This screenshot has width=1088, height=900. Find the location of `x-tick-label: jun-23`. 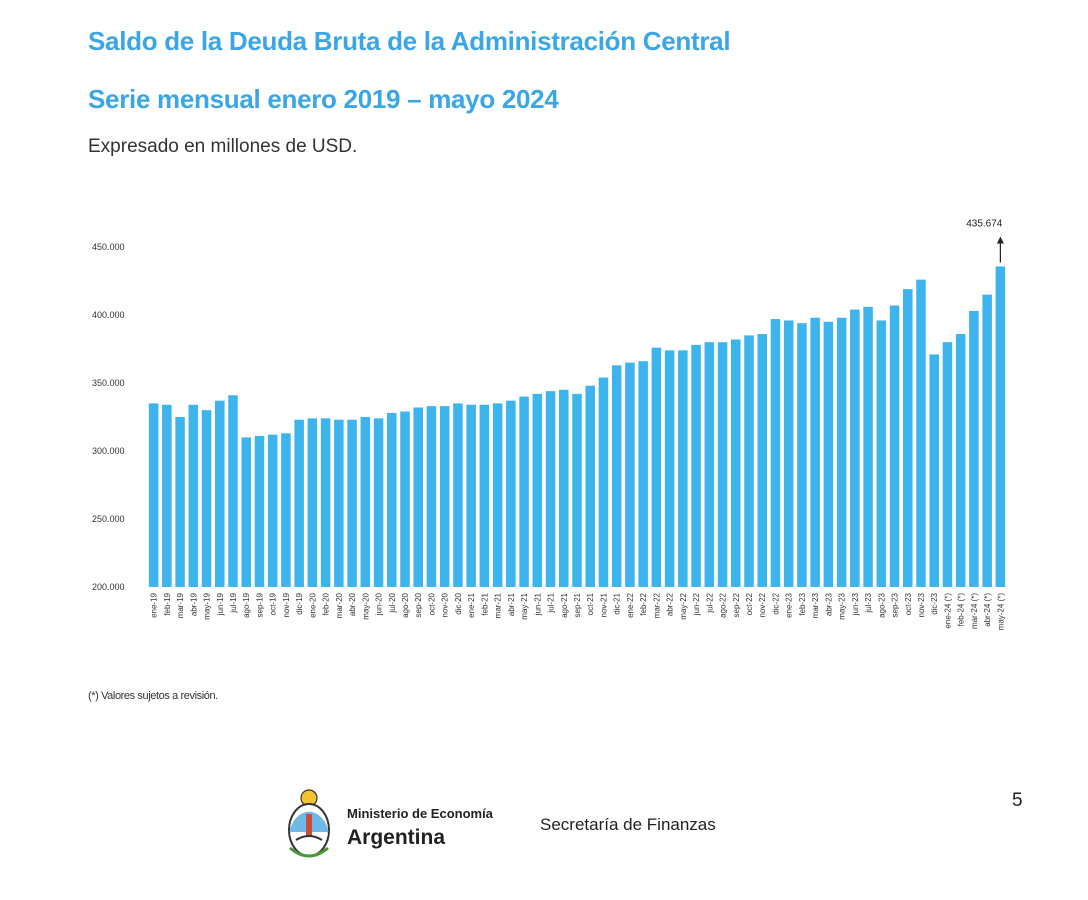

x-tick-label: jun-23 is located at coordinates (855, 604).